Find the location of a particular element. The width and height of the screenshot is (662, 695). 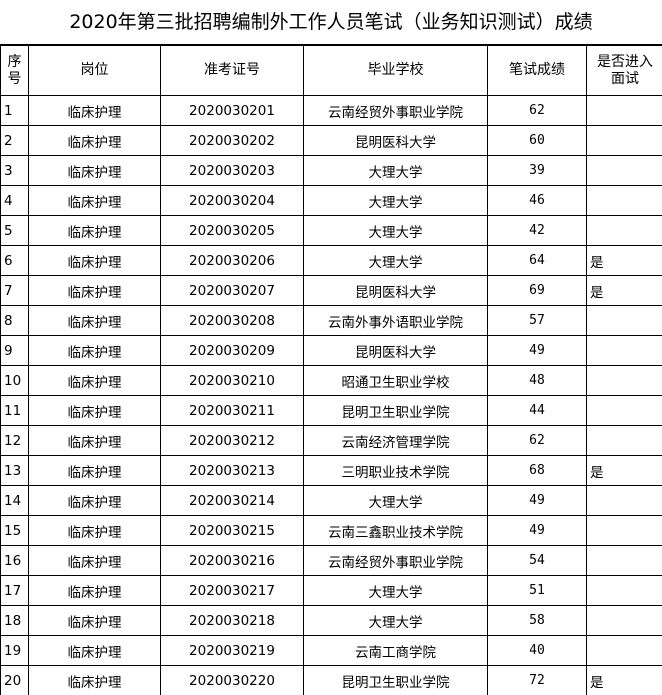

cell-id: 2020030213 is located at coordinates (232, 470).